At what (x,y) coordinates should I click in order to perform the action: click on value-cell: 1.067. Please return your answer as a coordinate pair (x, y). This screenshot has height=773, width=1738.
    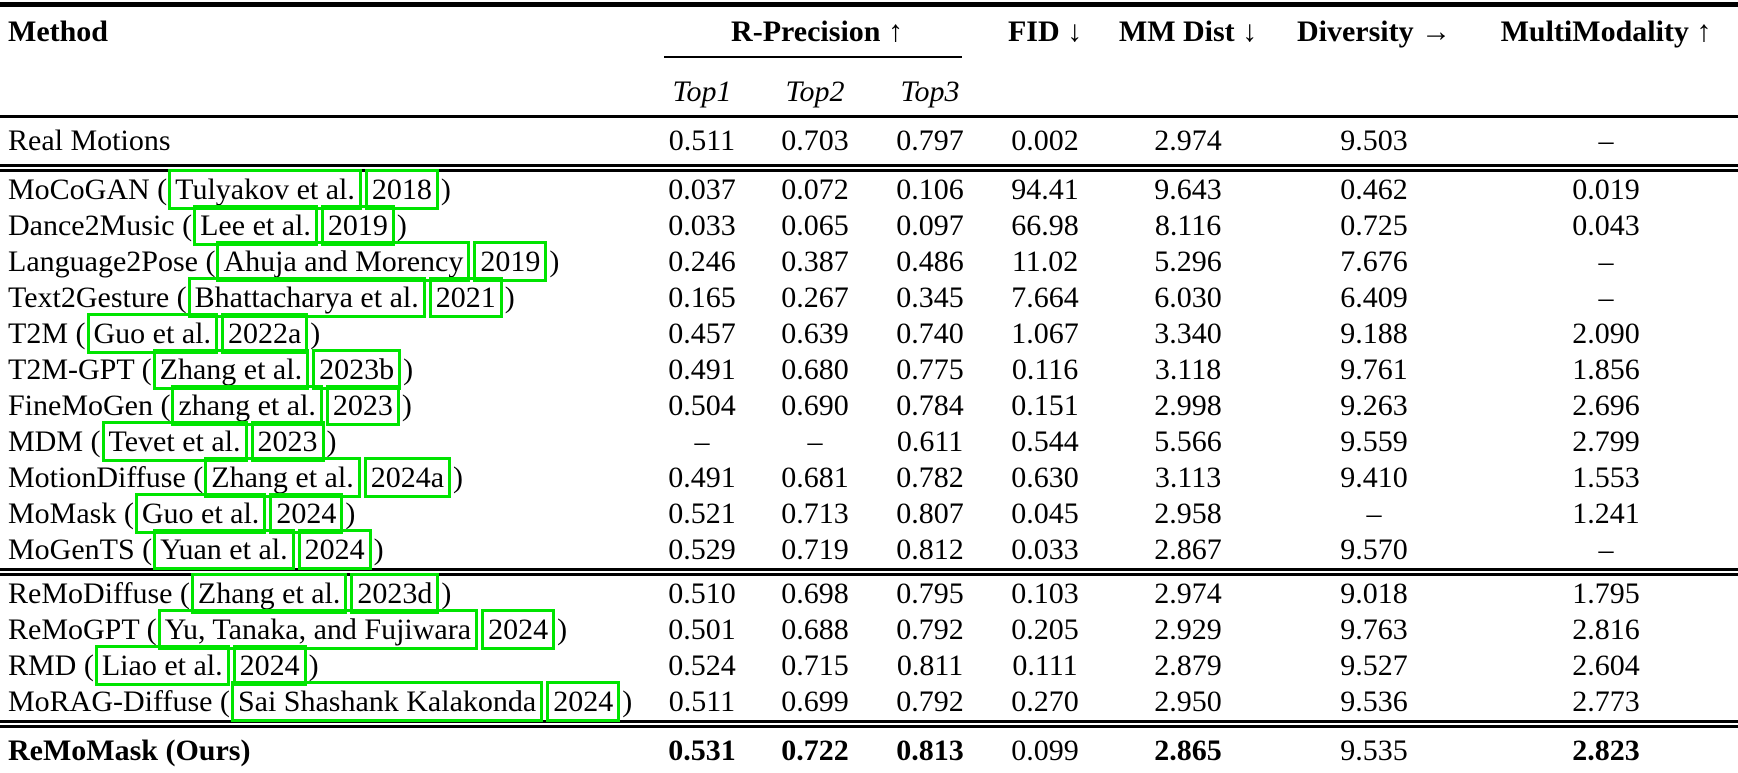
    Looking at the image, I should click on (1045, 333).